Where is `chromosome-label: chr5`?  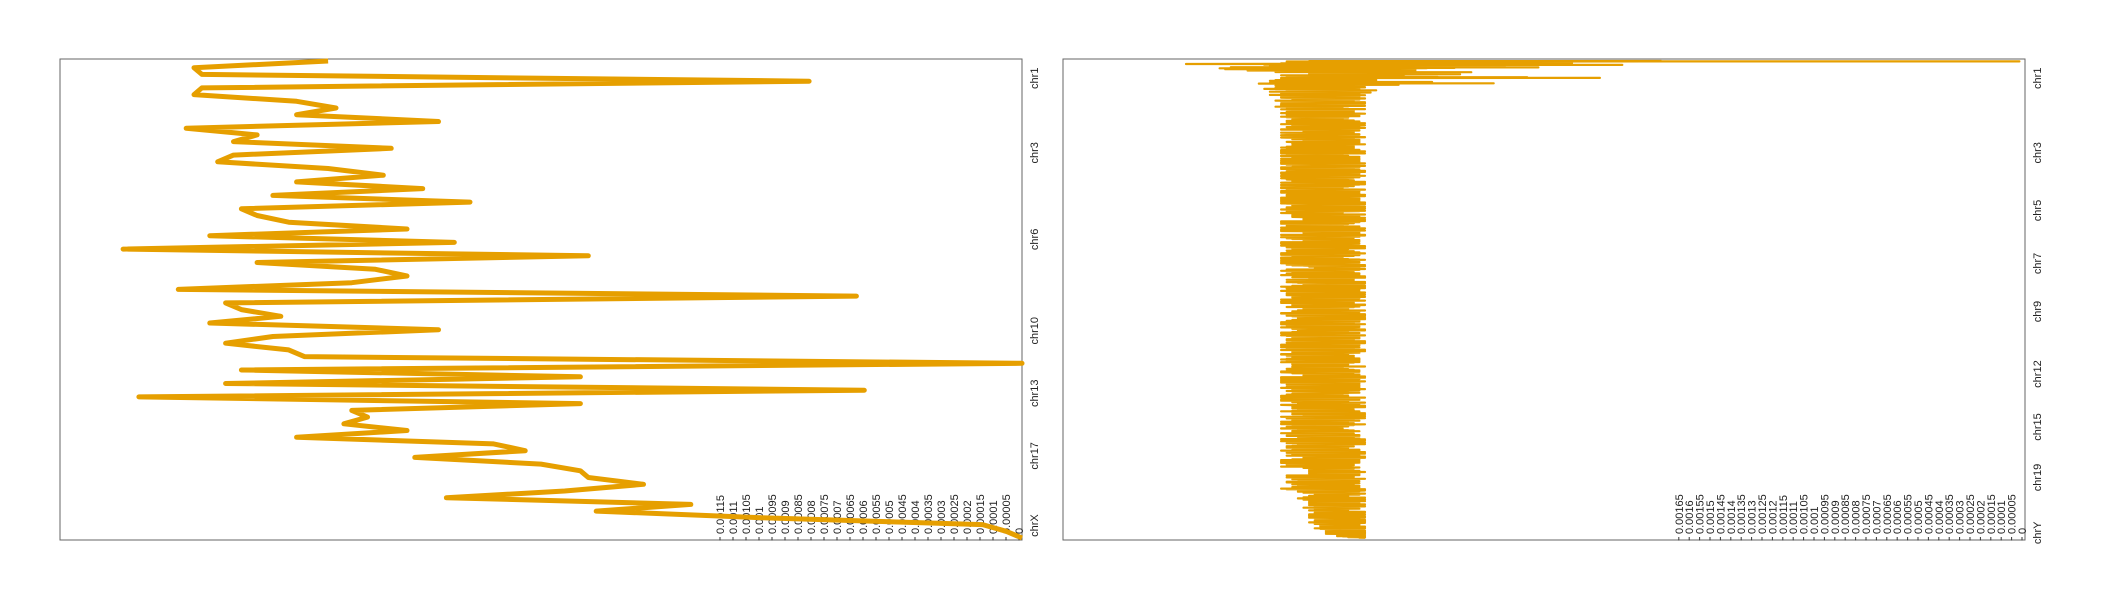
chromosome-label: chr5 is located at coordinates (2038, 210).